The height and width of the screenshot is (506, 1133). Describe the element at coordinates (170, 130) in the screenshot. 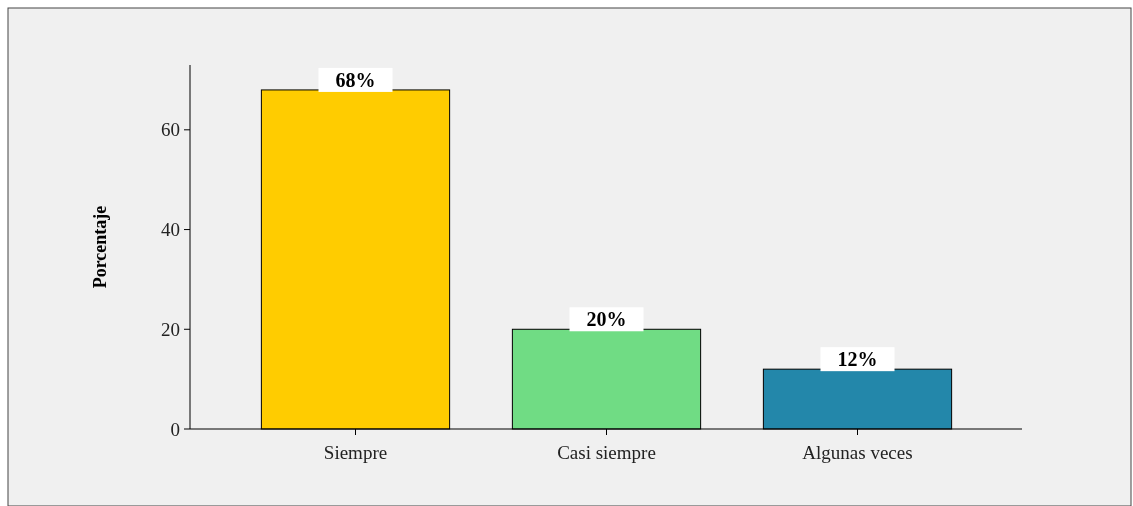

I see `y-tick-label: 60` at that location.